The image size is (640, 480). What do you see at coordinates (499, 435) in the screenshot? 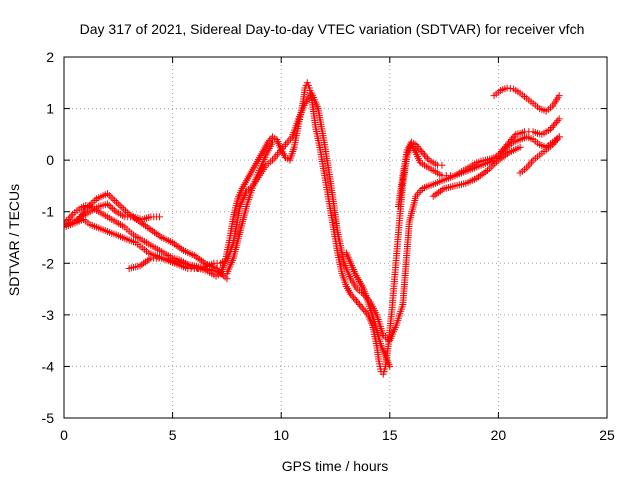
I see `x-tick-label: 20` at bounding box center [499, 435].